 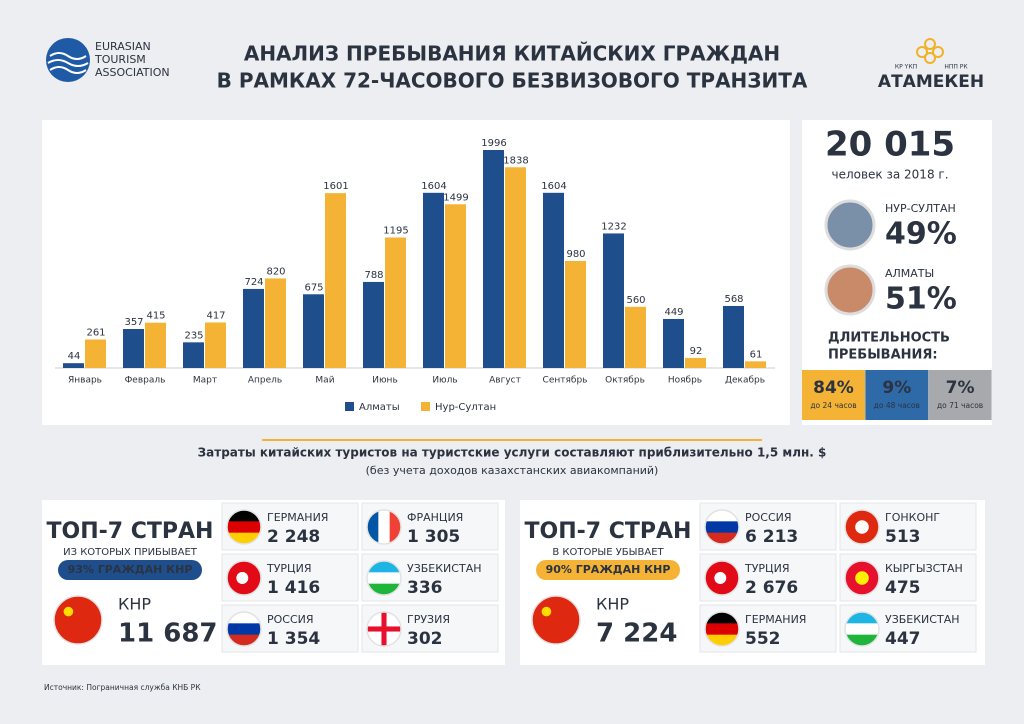 What do you see at coordinates (890, 145) in the screenshot?
I see `total: 20 015` at bounding box center [890, 145].